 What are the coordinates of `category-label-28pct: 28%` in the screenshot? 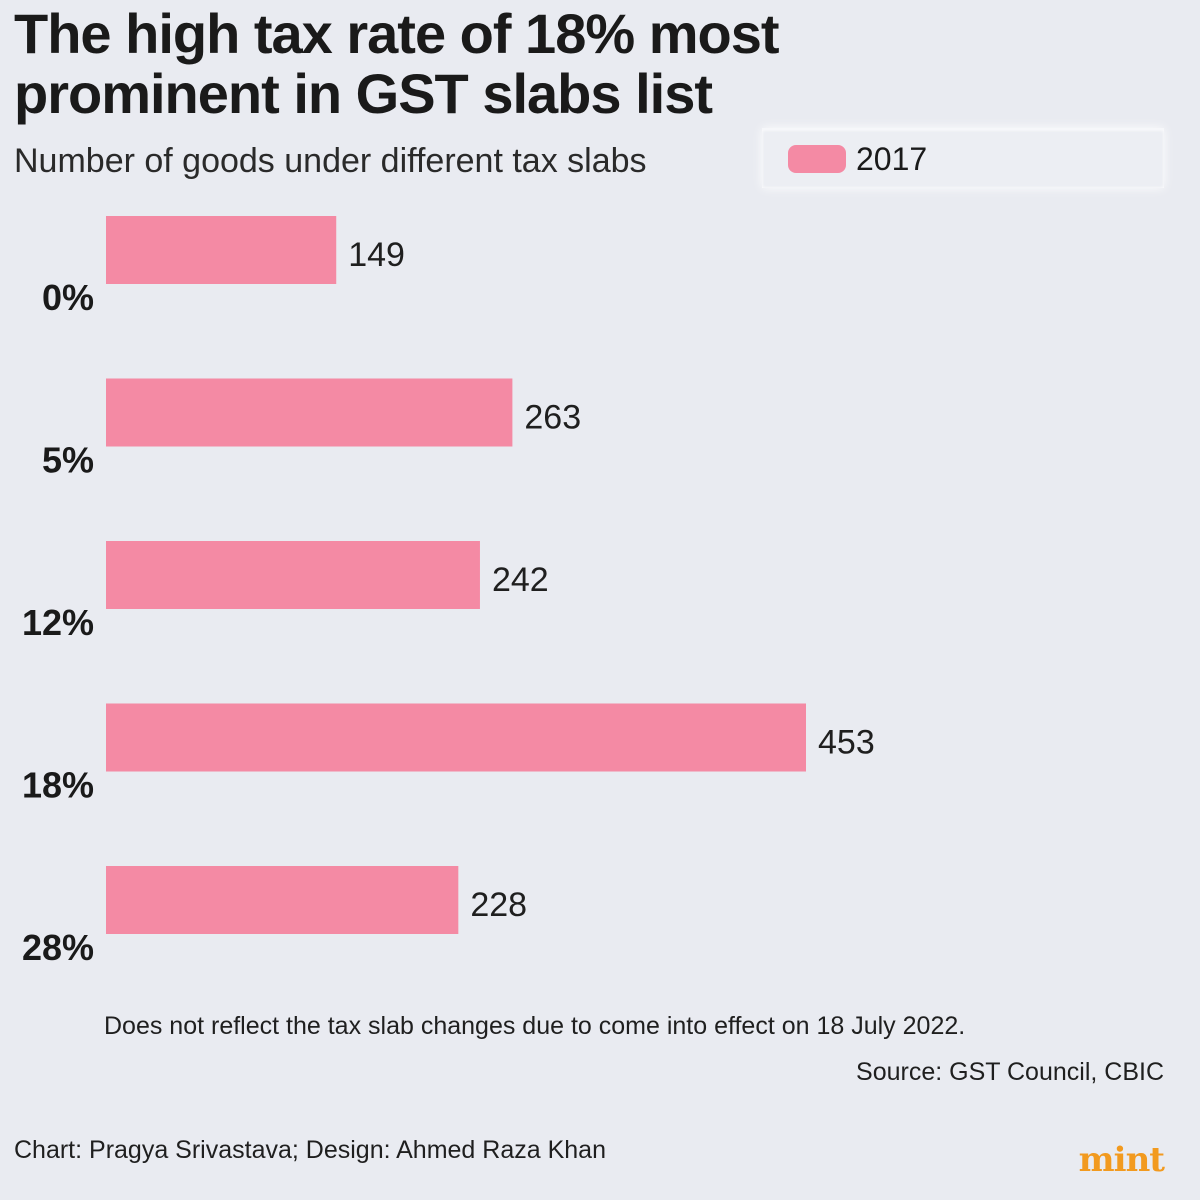 It's located at (58, 947).